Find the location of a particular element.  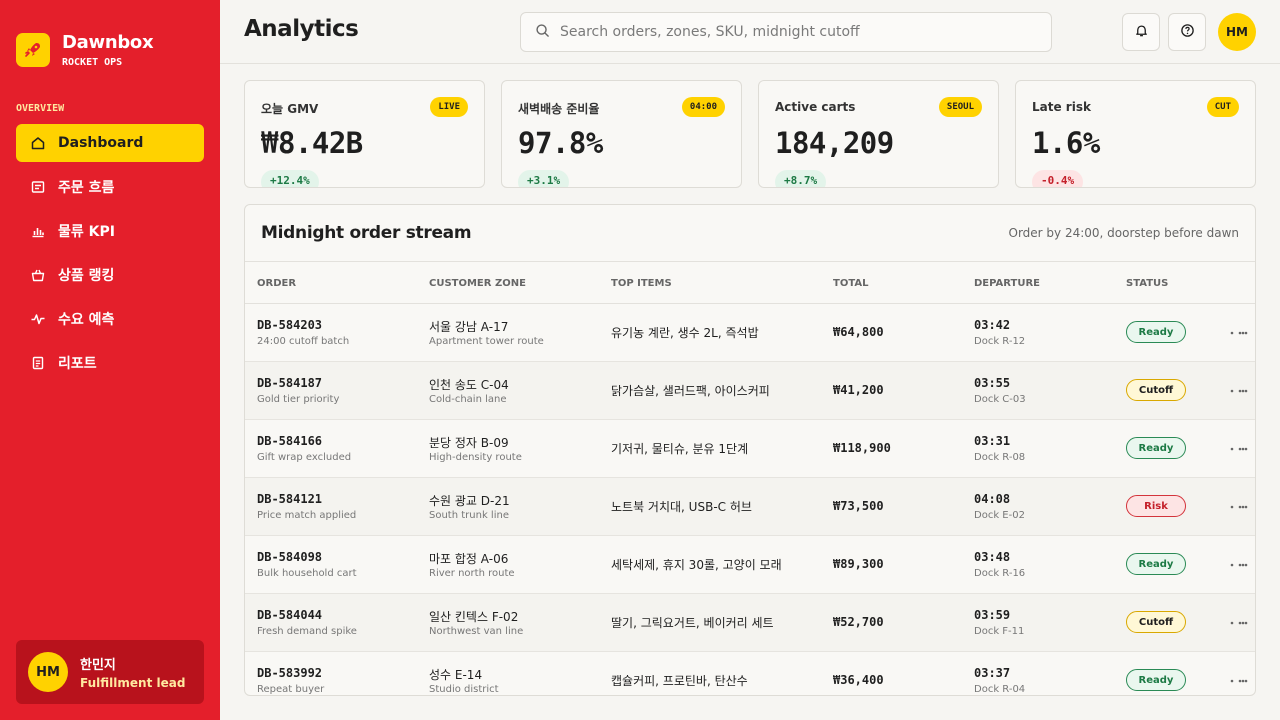

order-total: ₩89,300 is located at coordinates (858, 564).